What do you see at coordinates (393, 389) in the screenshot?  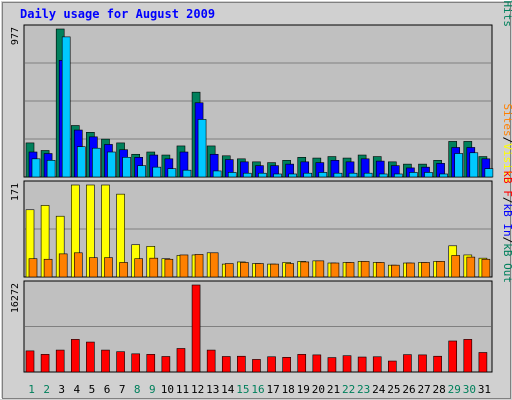 I see `day-label: 25` at bounding box center [393, 389].